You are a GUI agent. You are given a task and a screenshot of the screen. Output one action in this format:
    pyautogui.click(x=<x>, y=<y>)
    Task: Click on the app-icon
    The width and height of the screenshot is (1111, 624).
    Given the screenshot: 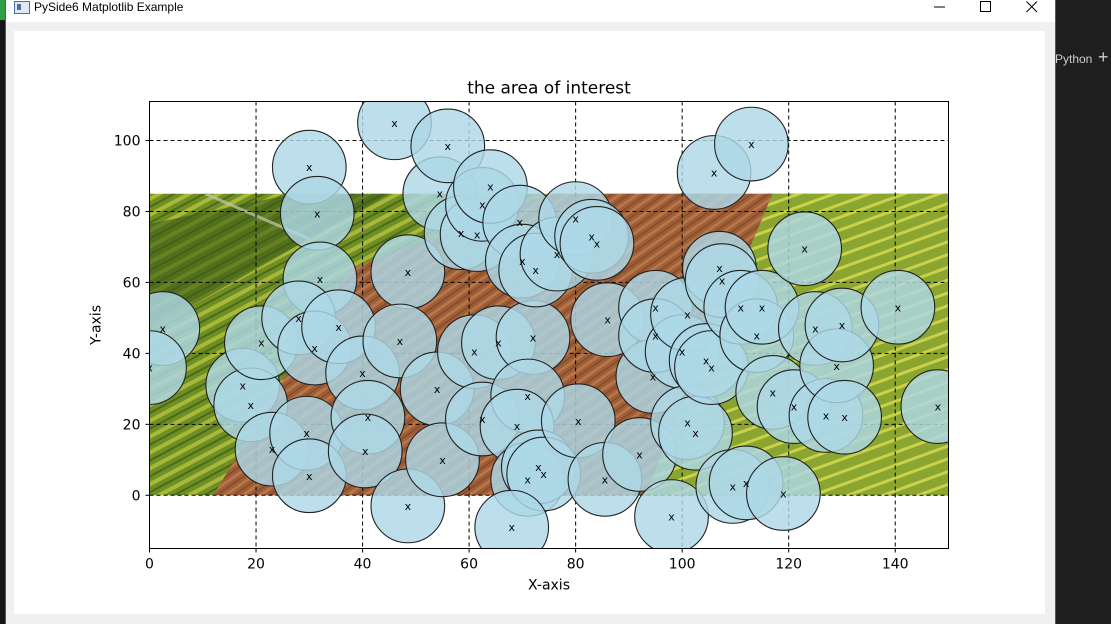 What is the action you would take?
    pyautogui.click(x=22, y=7)
    